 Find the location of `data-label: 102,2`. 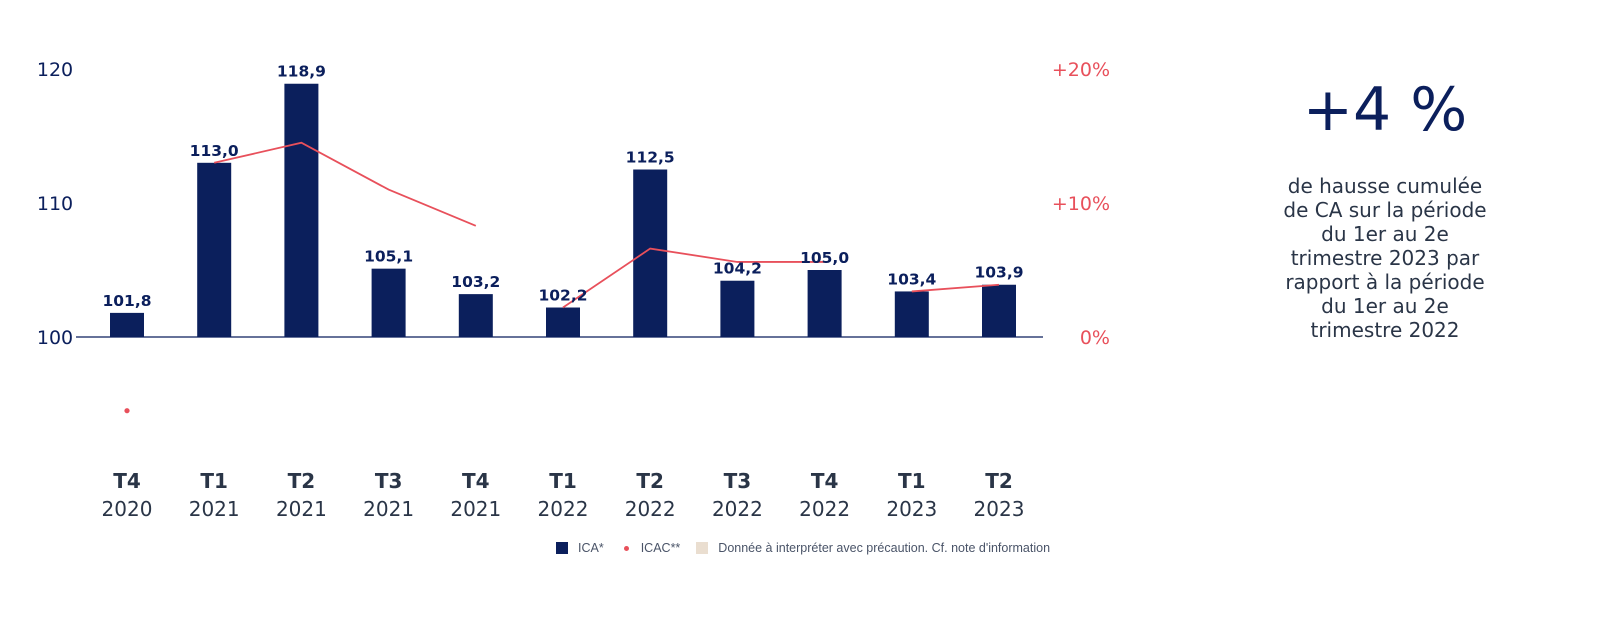

data-label: 102,2 is located at coordinates (562, 296).